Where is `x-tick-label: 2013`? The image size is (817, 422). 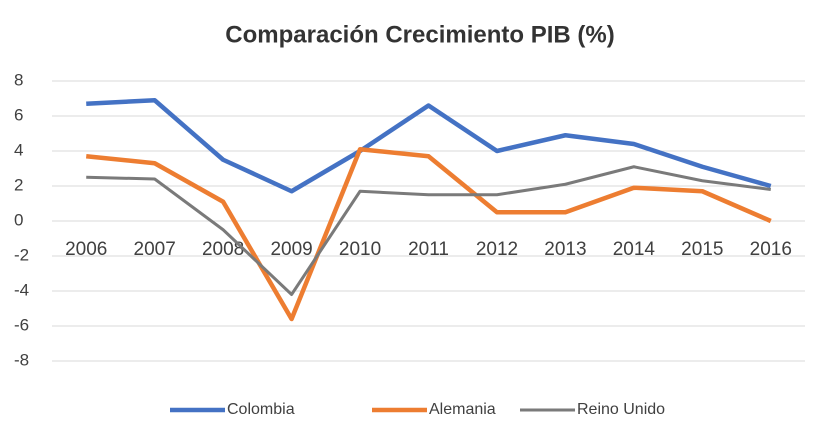
x-tick-label: 2013 is located at coordinates (565, 249).